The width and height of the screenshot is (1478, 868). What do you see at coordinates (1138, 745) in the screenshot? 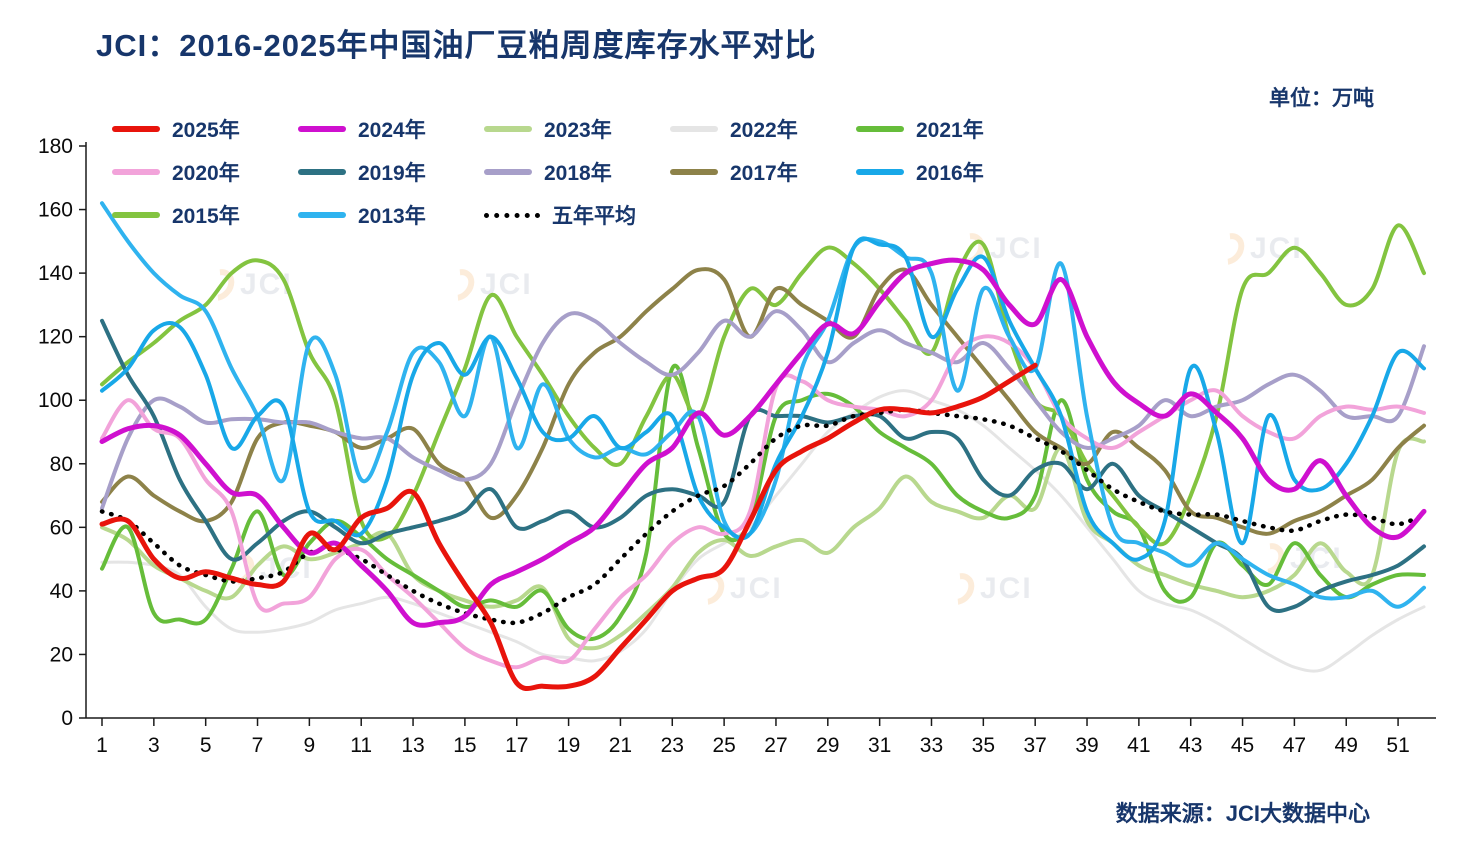
I see `x-tick-label: 41` at bounding box center [1138, 745].